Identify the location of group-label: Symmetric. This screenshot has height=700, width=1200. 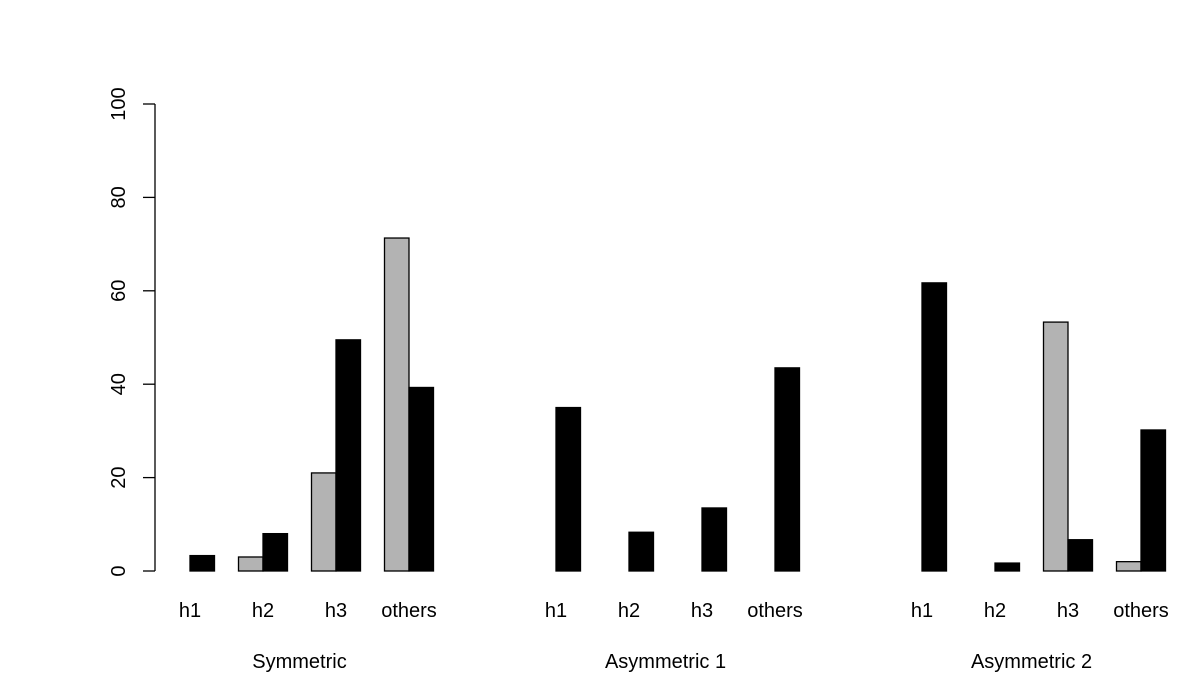
(299, 662).